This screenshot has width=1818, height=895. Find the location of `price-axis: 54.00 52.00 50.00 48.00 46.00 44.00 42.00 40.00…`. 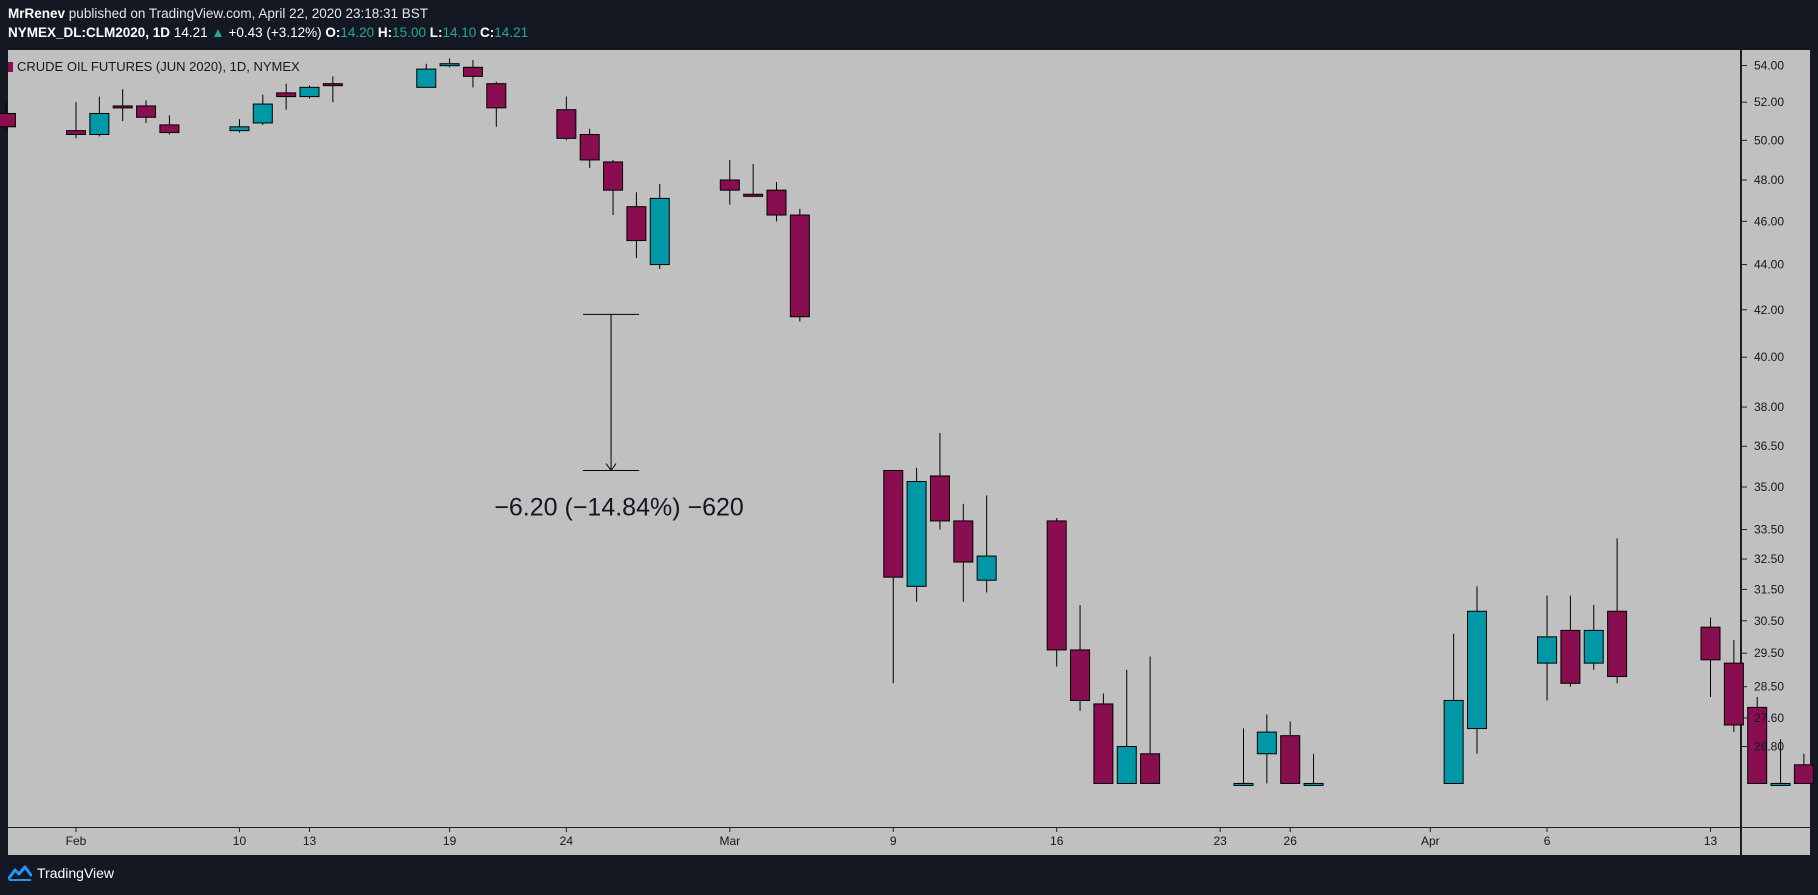

price-axis: 54.00 52.00 50.00 48.00 46.00 44.00 42.00 40.00… is located at coordinates (1763, 406).